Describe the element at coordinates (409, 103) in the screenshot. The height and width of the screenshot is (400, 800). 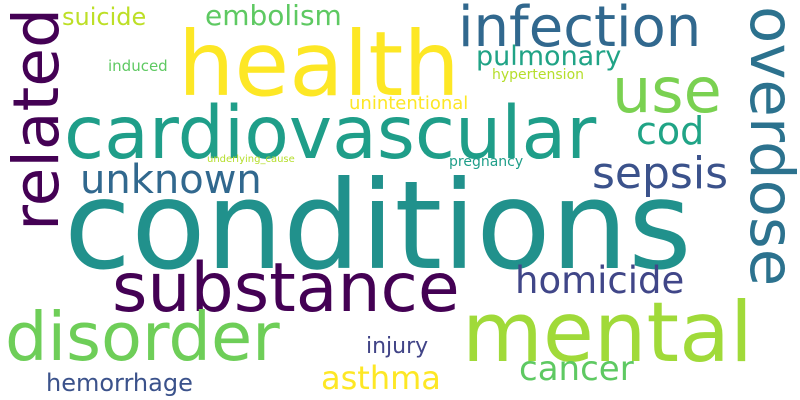
I see `word-unintentional: unintentional` at that location.